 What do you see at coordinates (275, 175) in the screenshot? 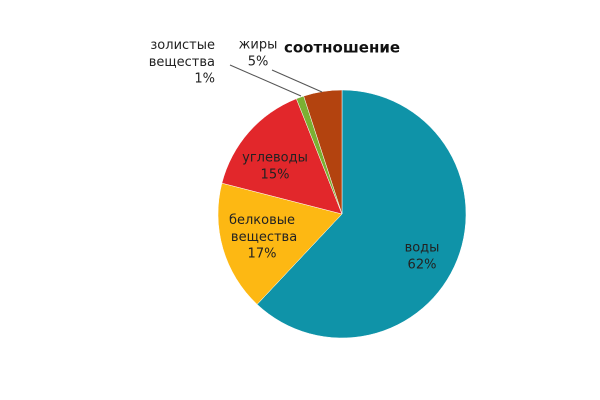
I see `value-label: 15%` at bounding box center [275, 175].